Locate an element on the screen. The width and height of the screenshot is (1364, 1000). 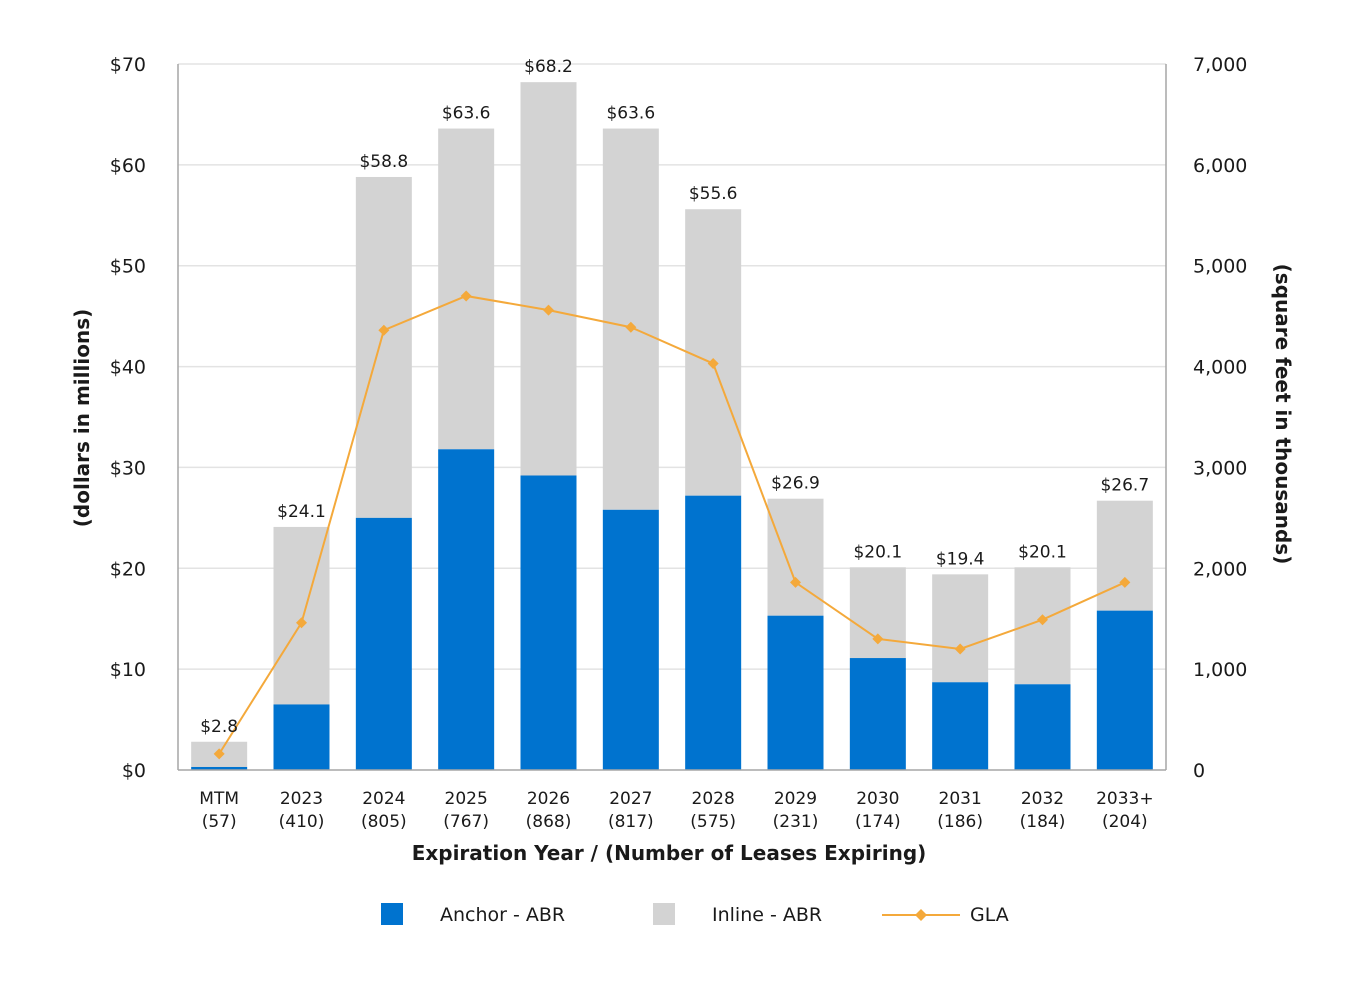
x-tick-count-label: (186) is located at coordinates (960, 822).